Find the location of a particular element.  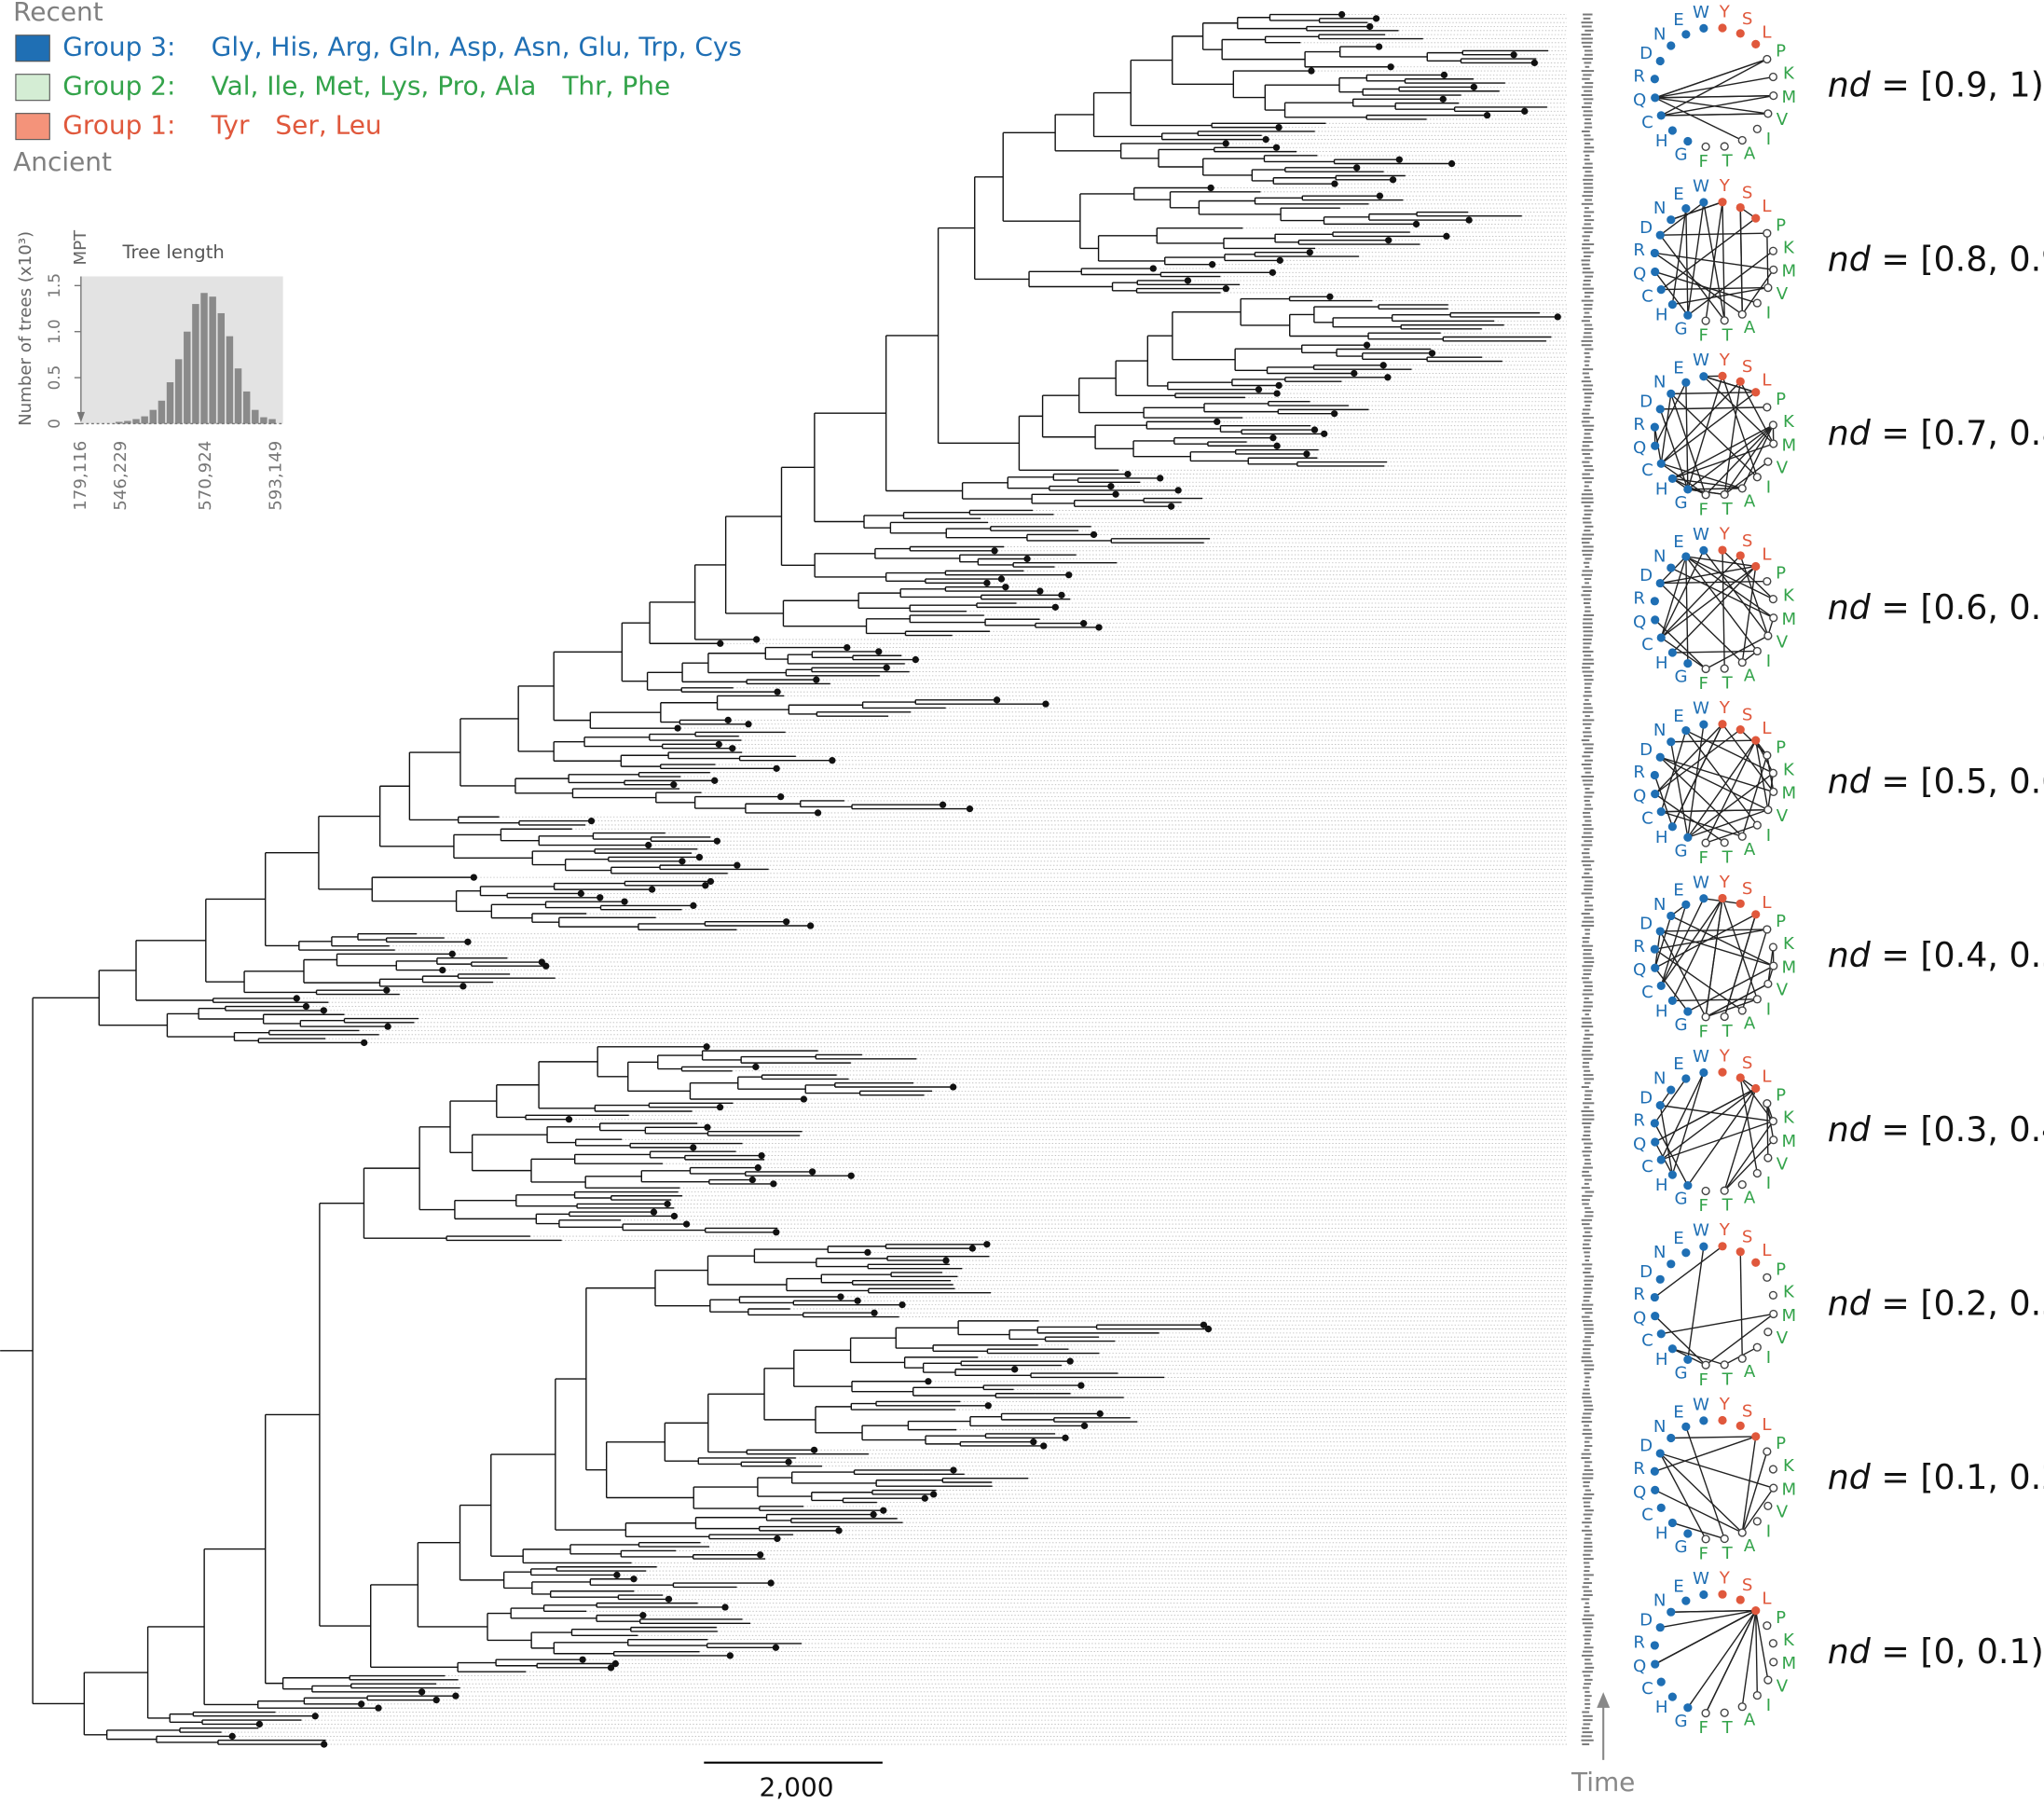

amino-acid-letter: P is located at coordinates (1781, 399).